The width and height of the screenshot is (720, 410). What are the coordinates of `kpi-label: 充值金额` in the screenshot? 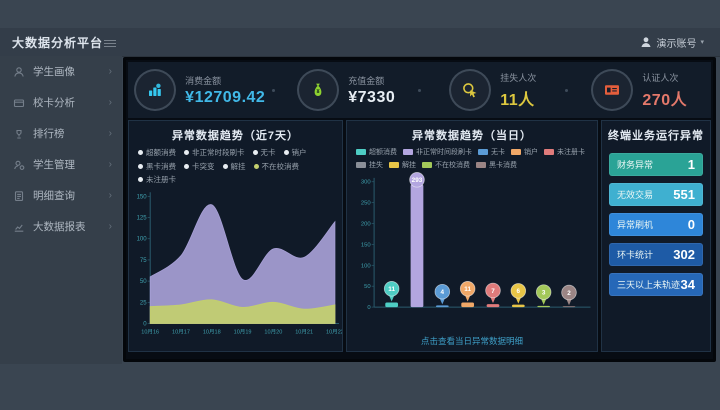 It's located at (366, 80).